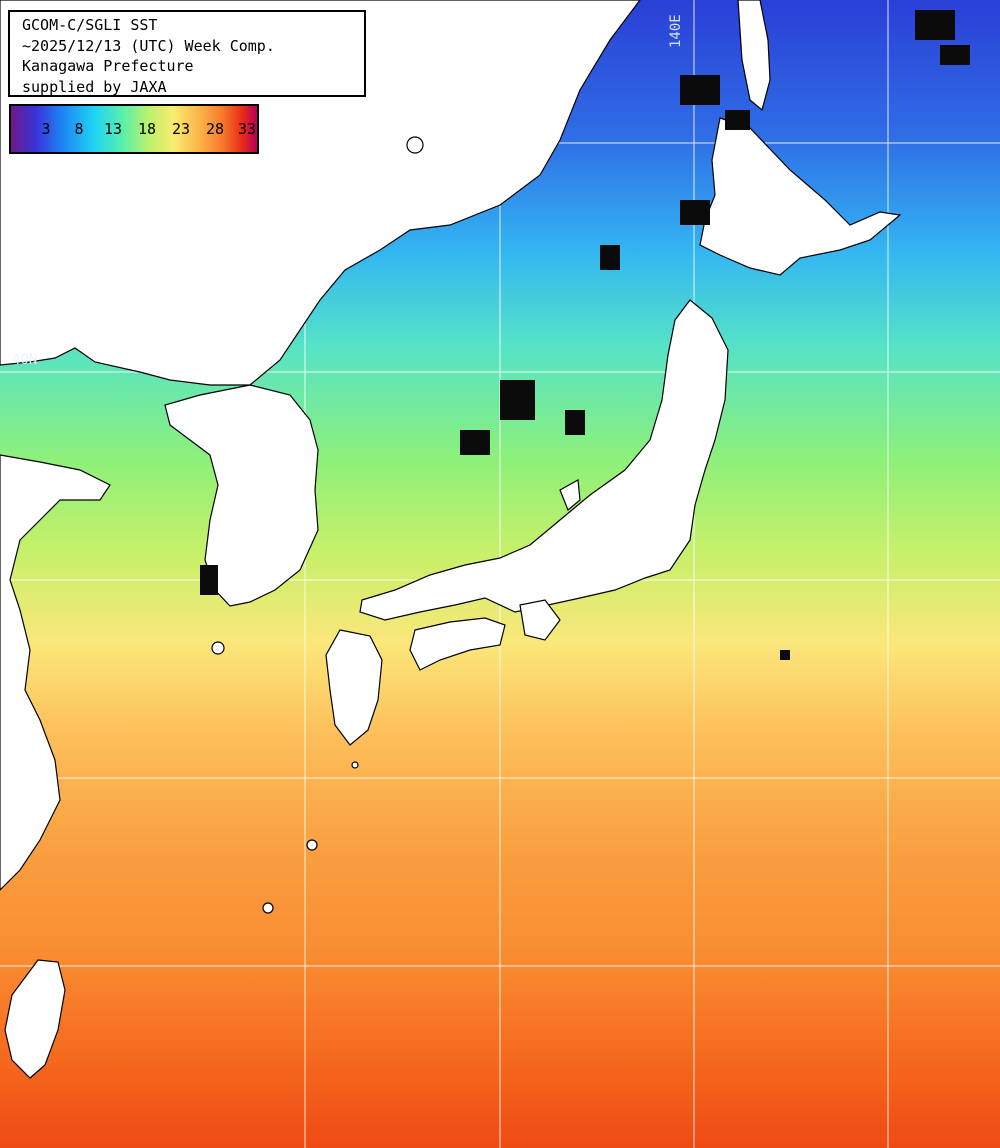  I want to click on latitude-label: 40N, so click(25, 360).